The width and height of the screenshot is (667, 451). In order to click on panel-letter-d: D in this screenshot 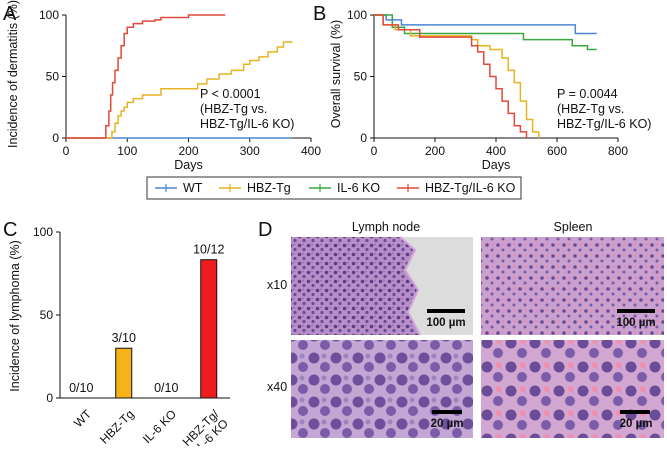, I will do `click(265, 230)`.